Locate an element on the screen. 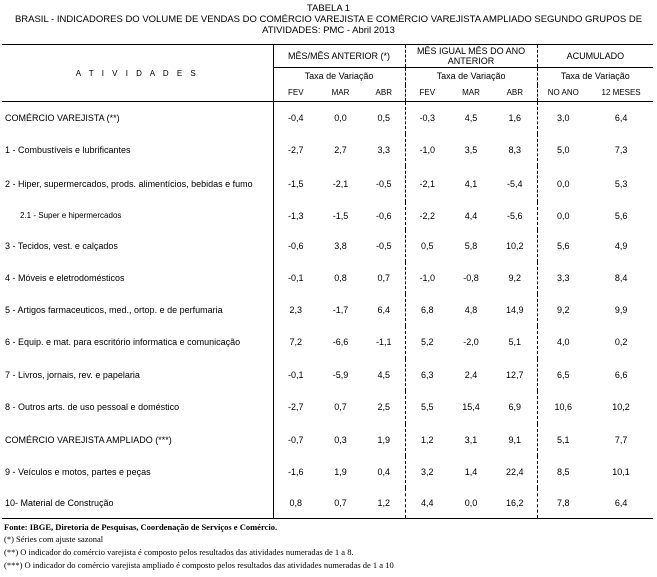  row-value: 0,2 is located at coordinates (621, 342).